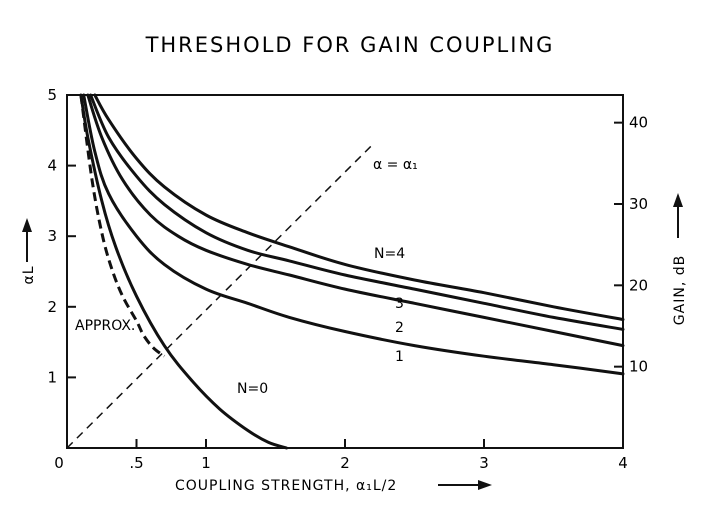  I want to click on y-axis-label: αL, so click(29, 274).